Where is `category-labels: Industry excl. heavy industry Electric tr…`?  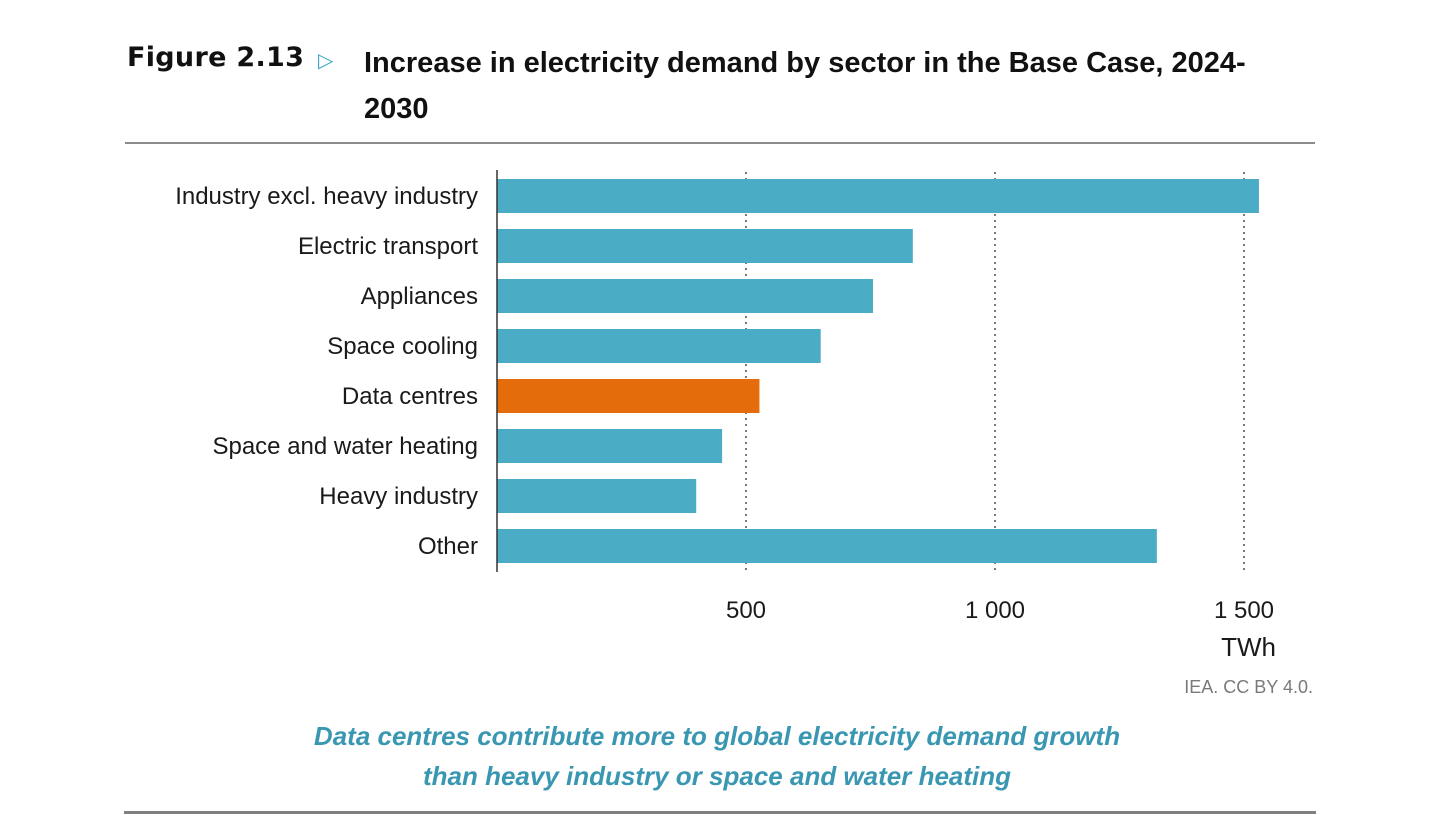
category-labels: Industry excl. heavy industry Electric tr… is located at coordinates (326, 371).